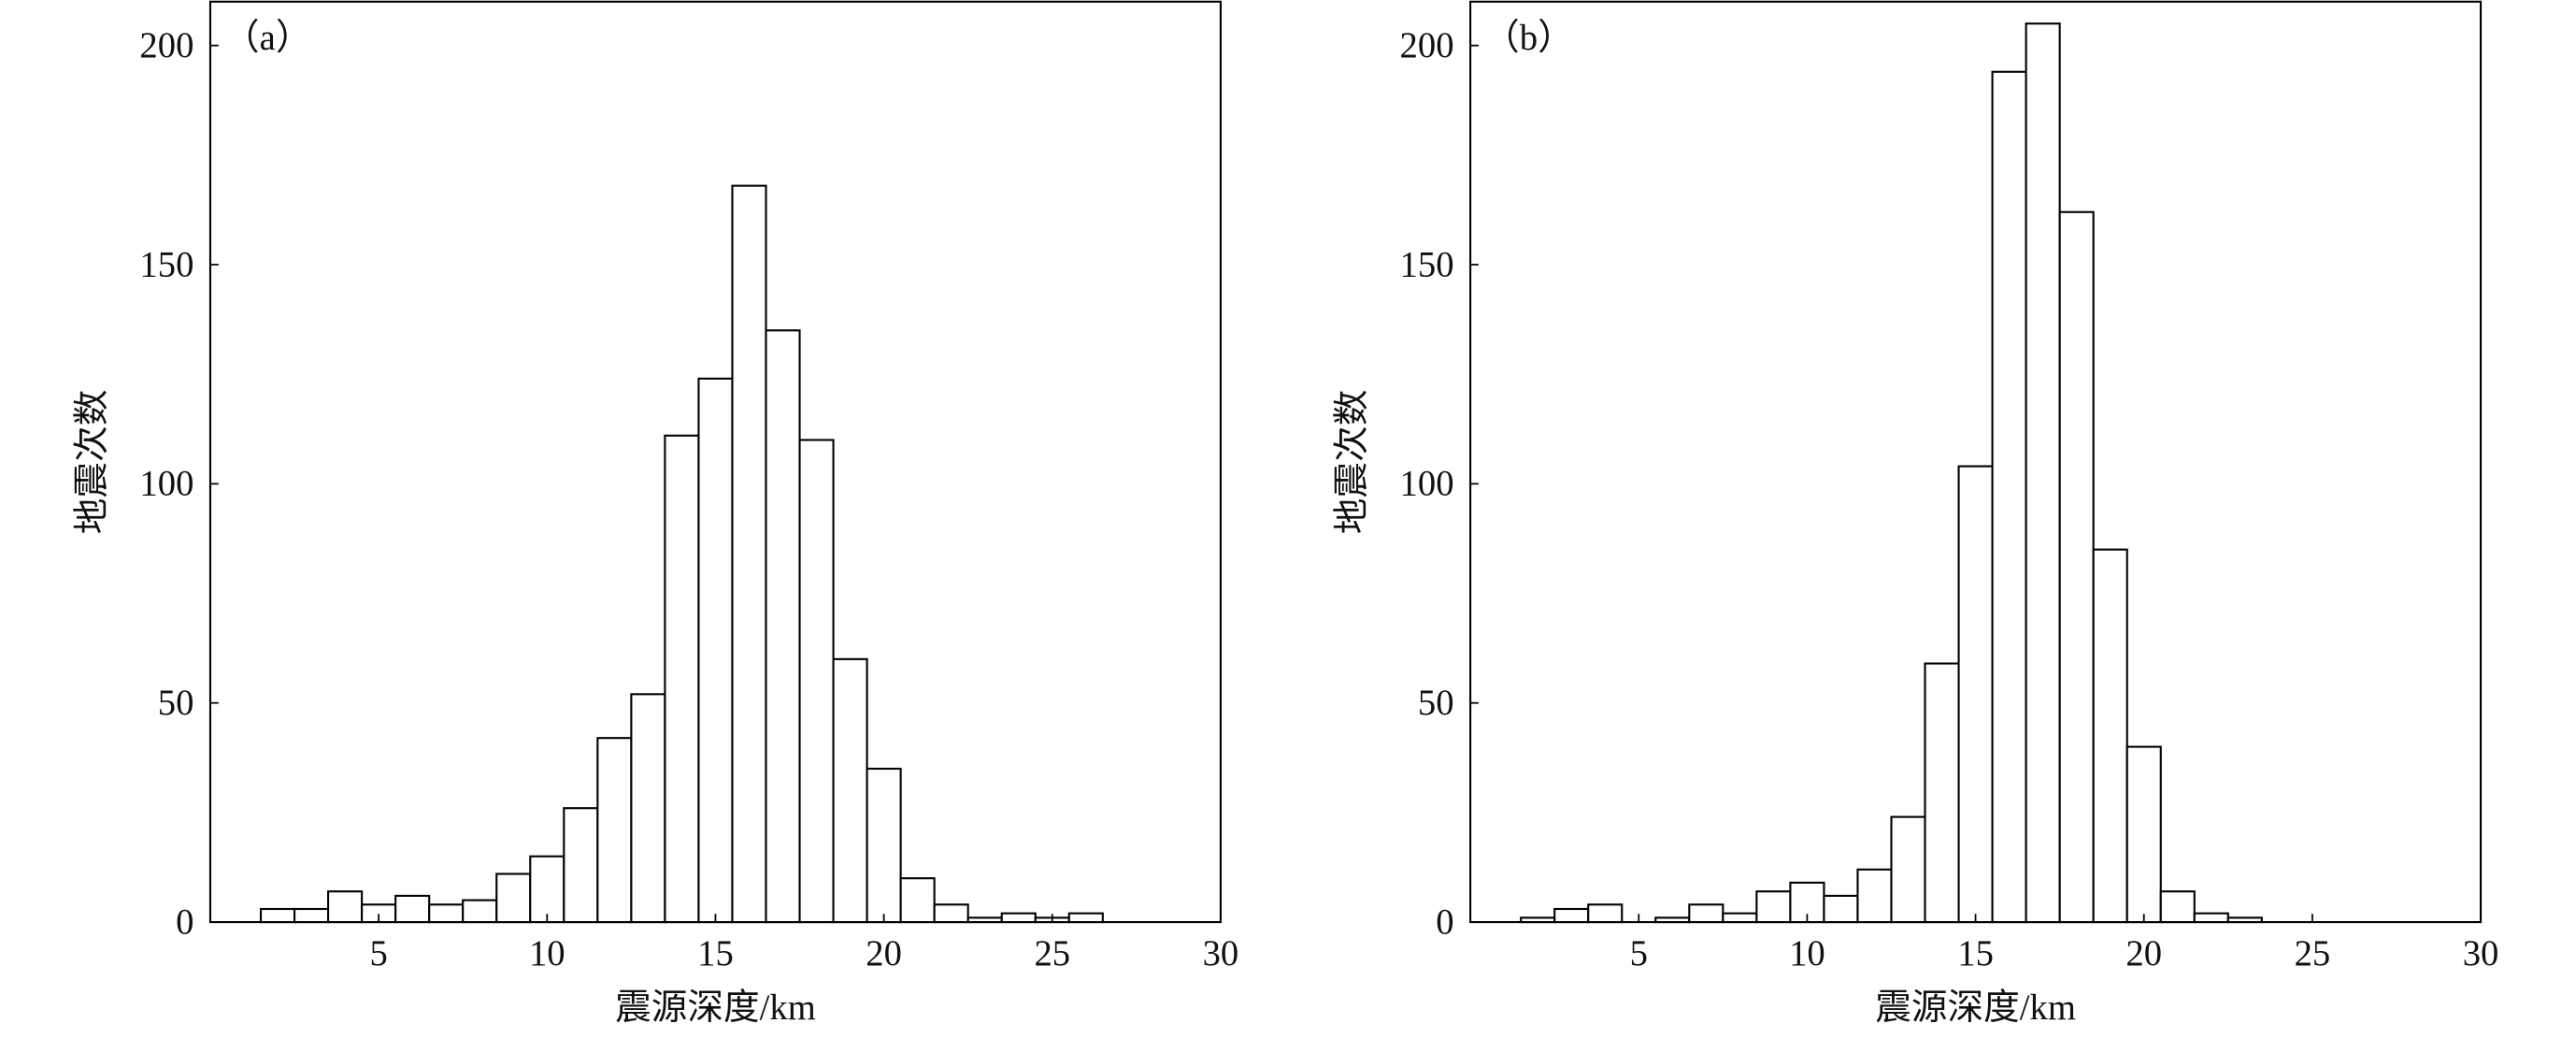  What do you see at coordinates (1528, 38) in the screenshot?
I see `panel-label: （b）` at bounding box center [1528, 38].